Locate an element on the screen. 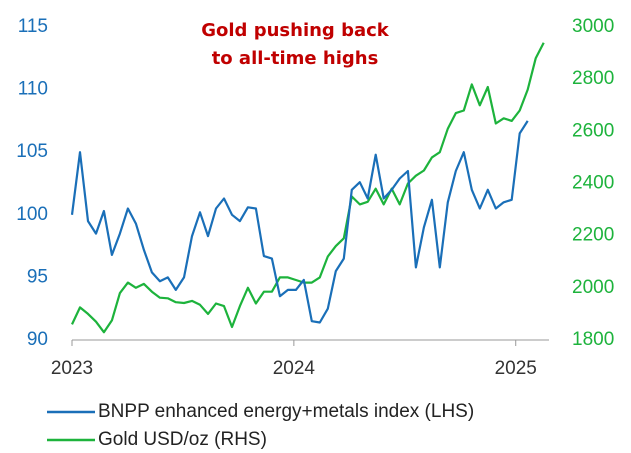 This screenshot has width=631, height=453. chart-title: to all-time highs is located at coordinates (295, 58).